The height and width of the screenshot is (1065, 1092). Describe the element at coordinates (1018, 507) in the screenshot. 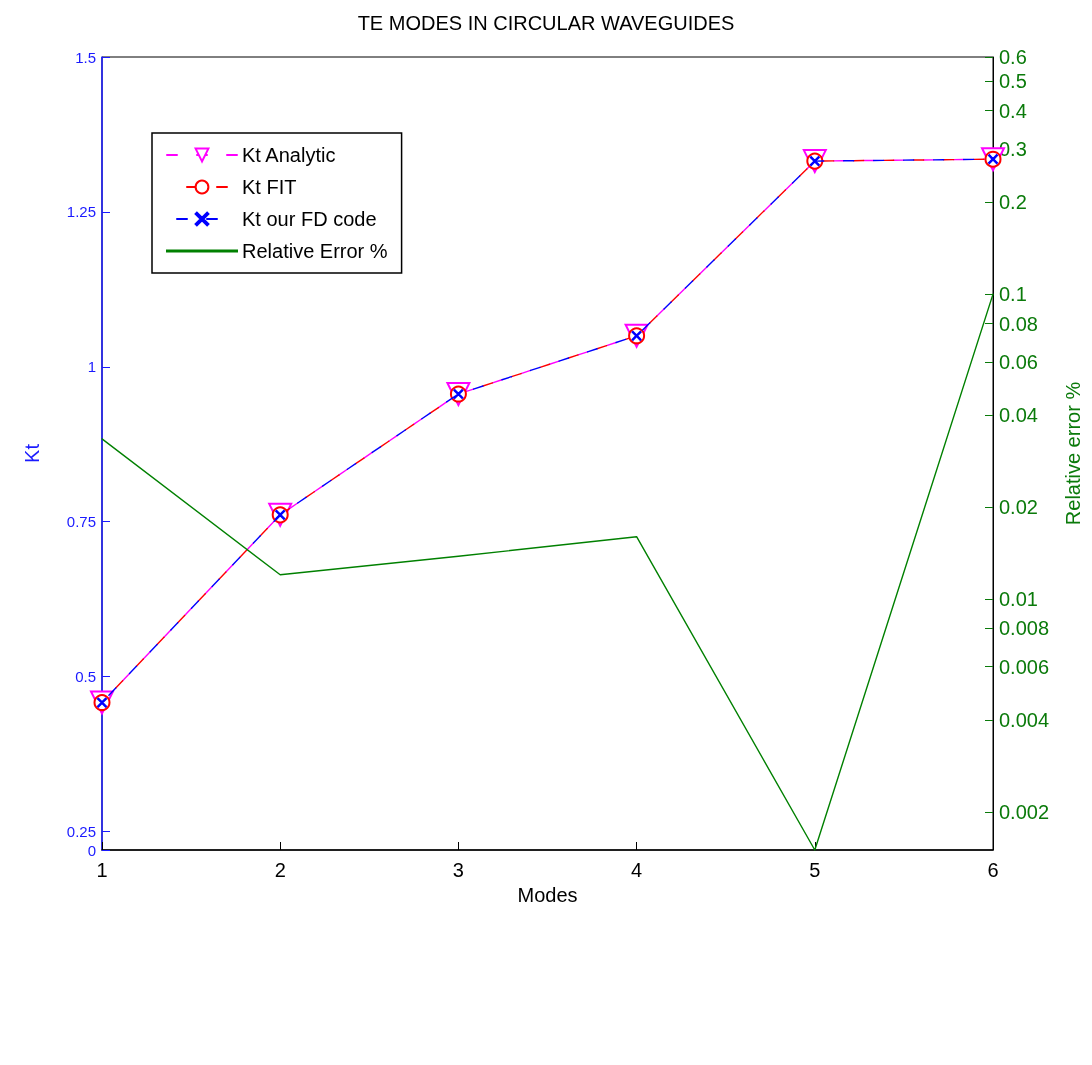

I see `y2-tick-label: 0.02` at that location.